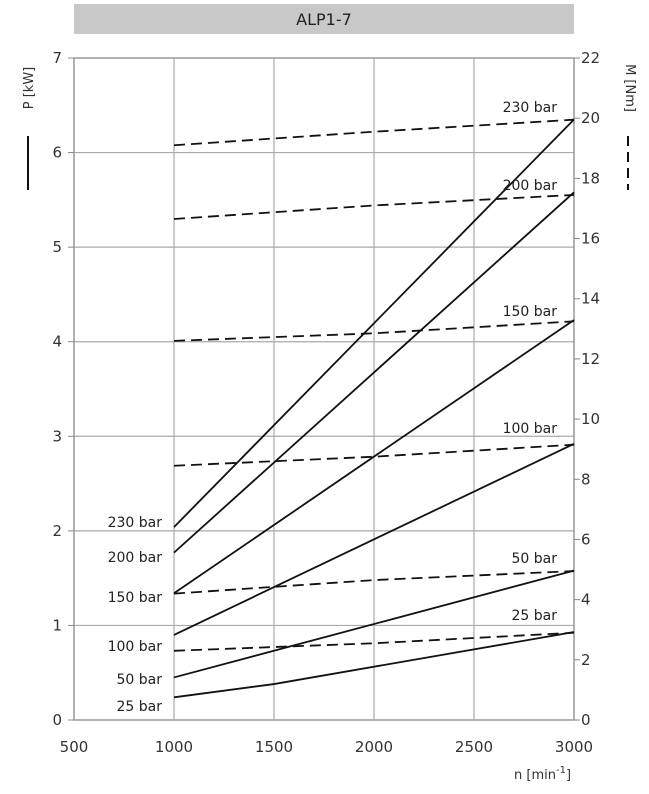 The height and width of the screenshot is (794, 649). What do you see at coordinates (586, 720) in the screenshot?
I see `y-right-tick-label: 0` at bounding box center [586, 720].